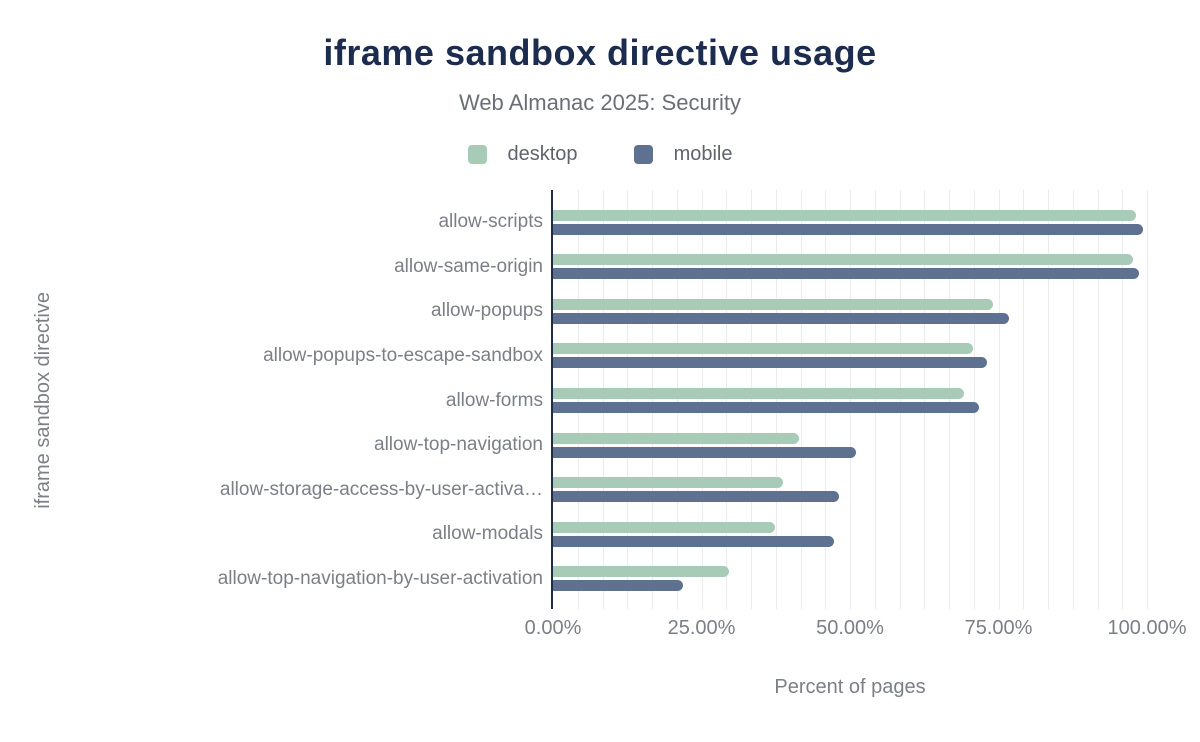  I want to click on bar-row: allow-modals, so click(789, 534).